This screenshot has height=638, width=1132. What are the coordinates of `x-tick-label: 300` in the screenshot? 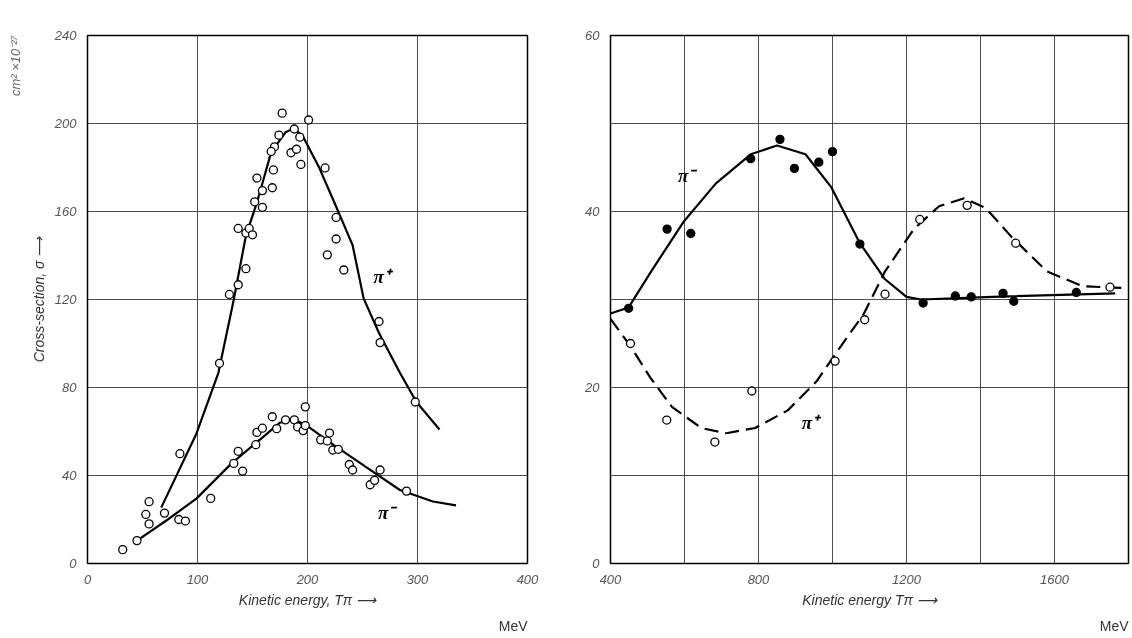 It's located at (418, 579).